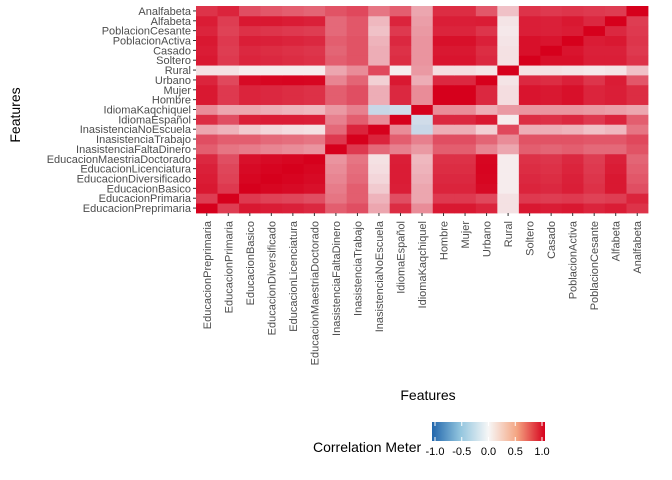 This screenshot has height=480, width=672. I want to click on x-tick-label: PoblacionActiva, so click(574, 259).